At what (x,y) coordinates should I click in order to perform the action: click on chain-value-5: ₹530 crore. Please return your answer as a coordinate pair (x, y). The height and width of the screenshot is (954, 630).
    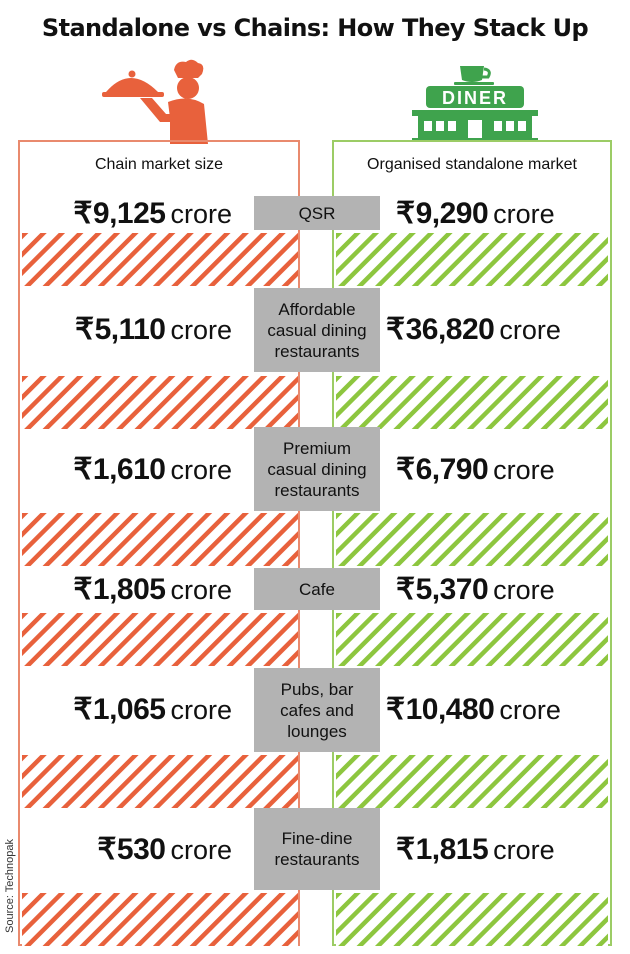
    Looking at the image, I should click on (164, 849).